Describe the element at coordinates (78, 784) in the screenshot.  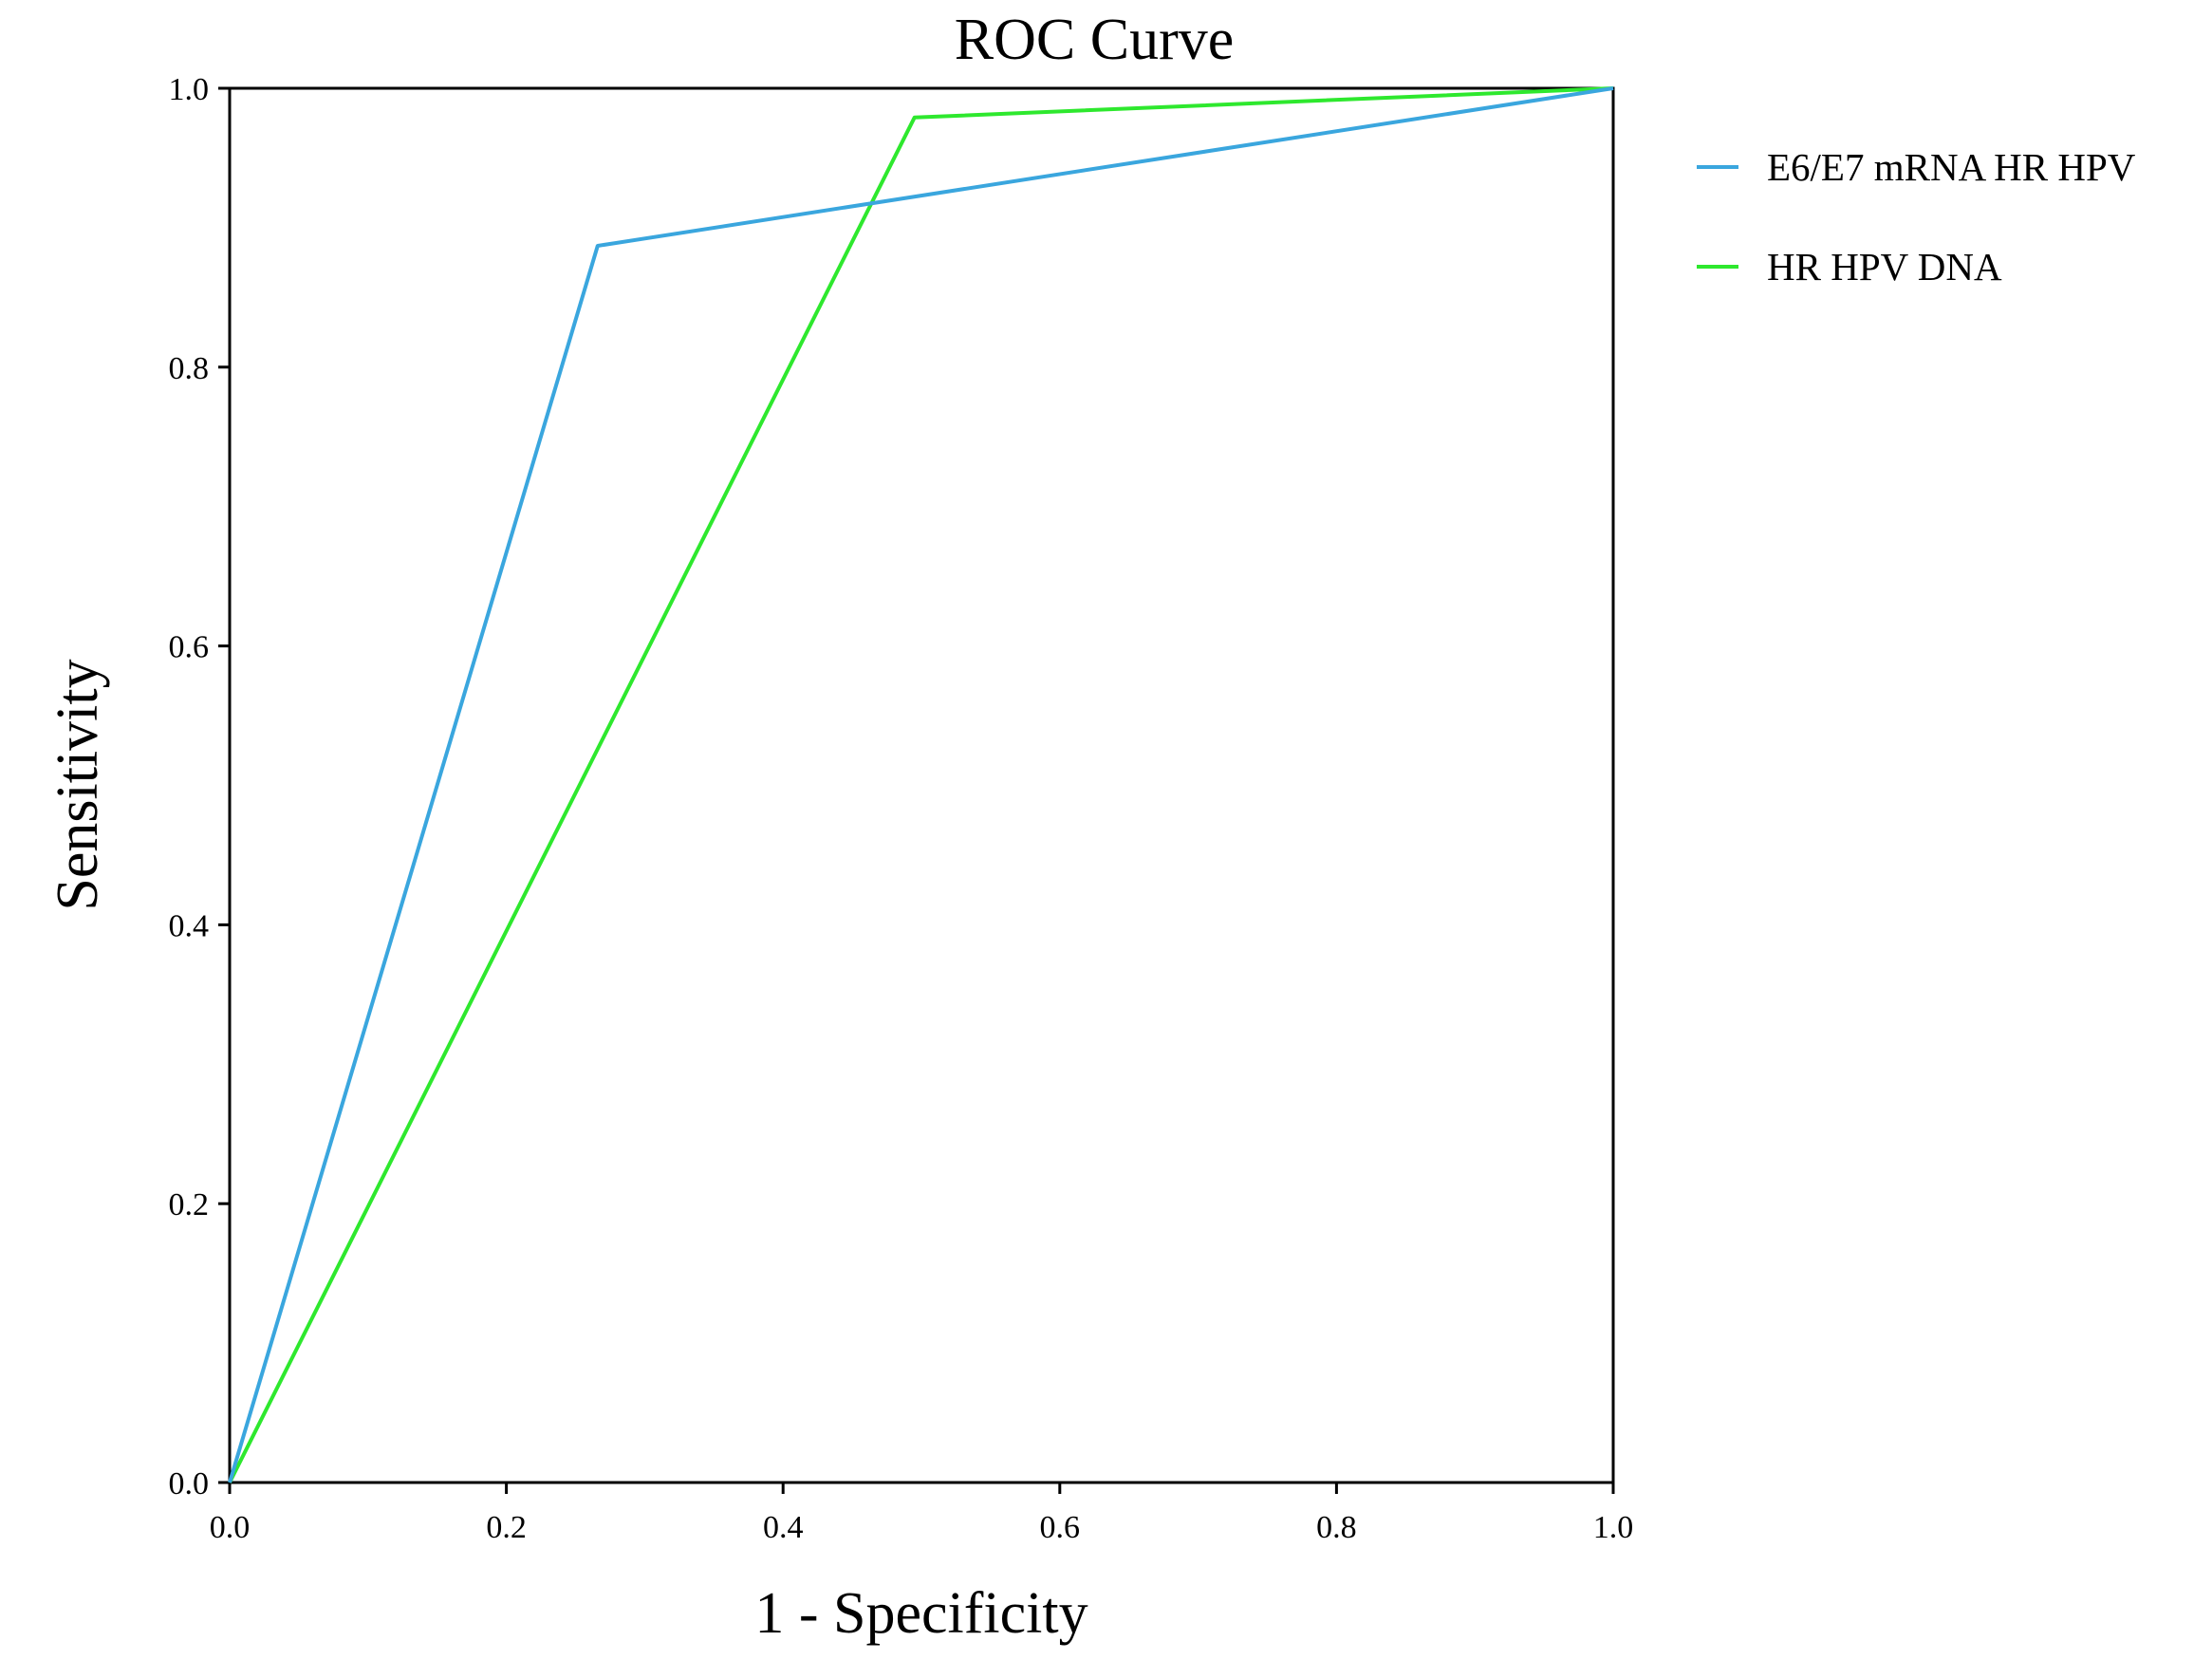
I see `y-axis-title: Sensitivity` at that location.